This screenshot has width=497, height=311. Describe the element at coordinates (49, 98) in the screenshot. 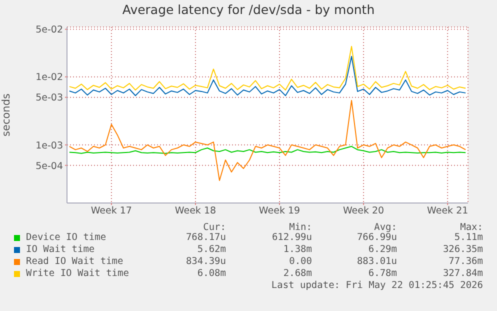

I see `y-tick-label: 5e-03` at that location.